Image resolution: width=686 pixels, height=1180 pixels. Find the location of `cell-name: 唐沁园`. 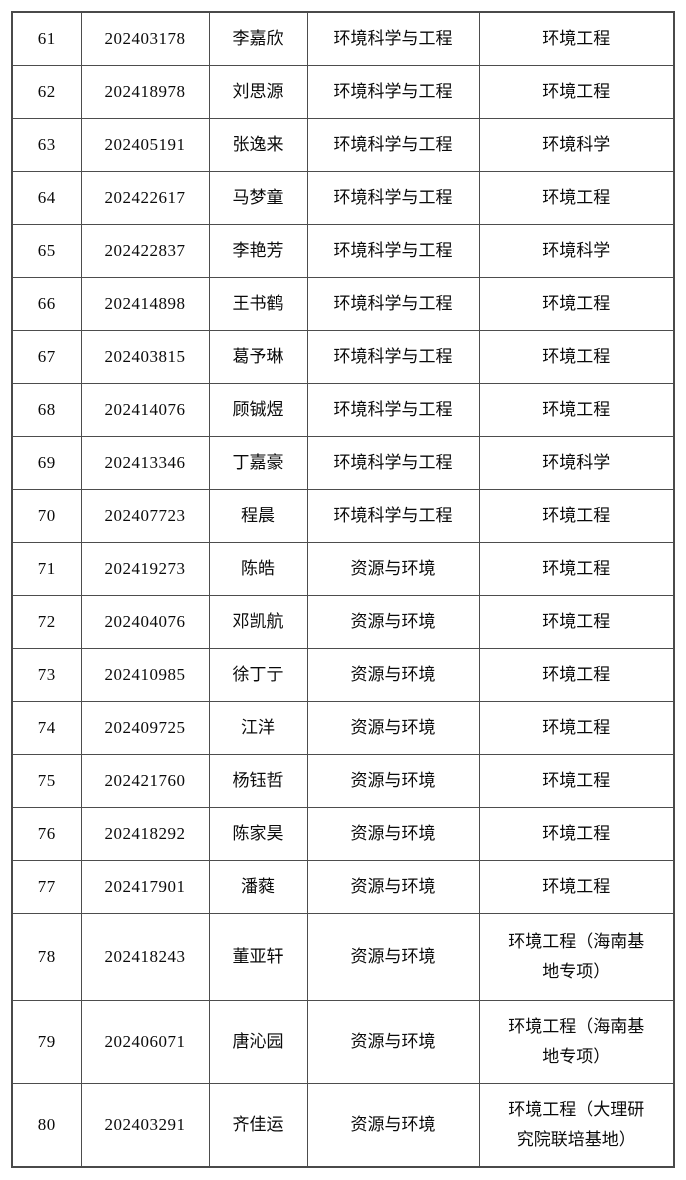

cell-name: 唐沁园 is located at coordinates (258, 1041).